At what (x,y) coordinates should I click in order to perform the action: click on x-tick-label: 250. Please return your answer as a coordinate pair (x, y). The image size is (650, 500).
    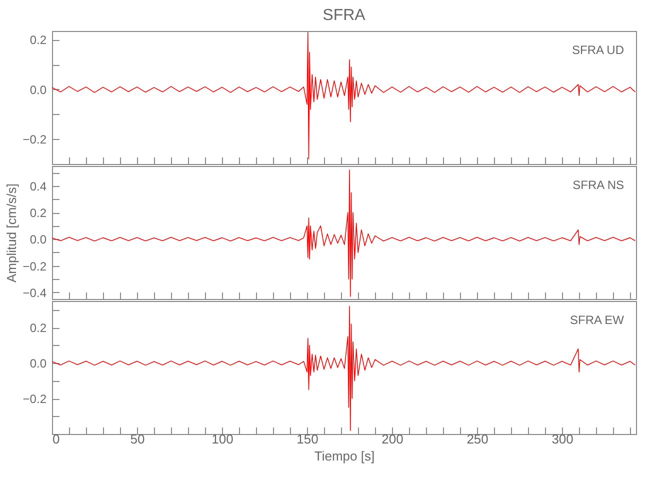
    Looking at the image, I should click on (477, 439).